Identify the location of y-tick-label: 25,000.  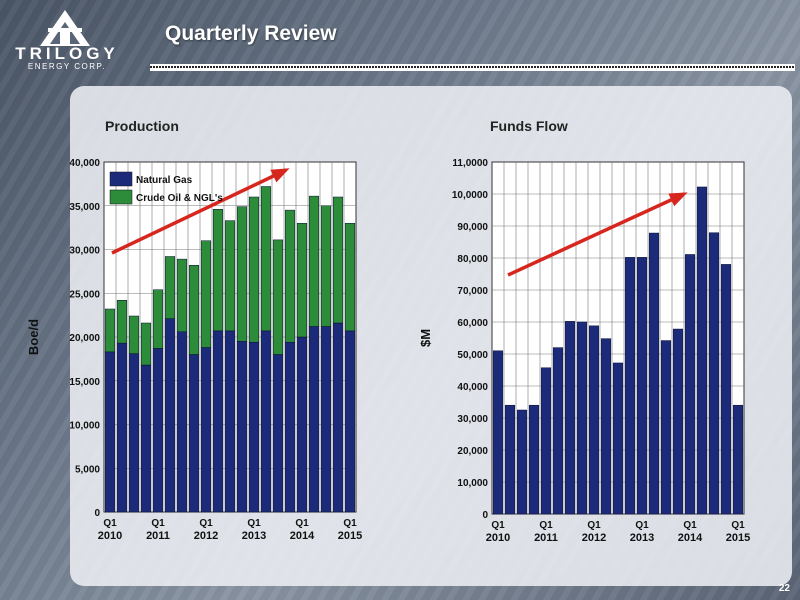
(84, 294).